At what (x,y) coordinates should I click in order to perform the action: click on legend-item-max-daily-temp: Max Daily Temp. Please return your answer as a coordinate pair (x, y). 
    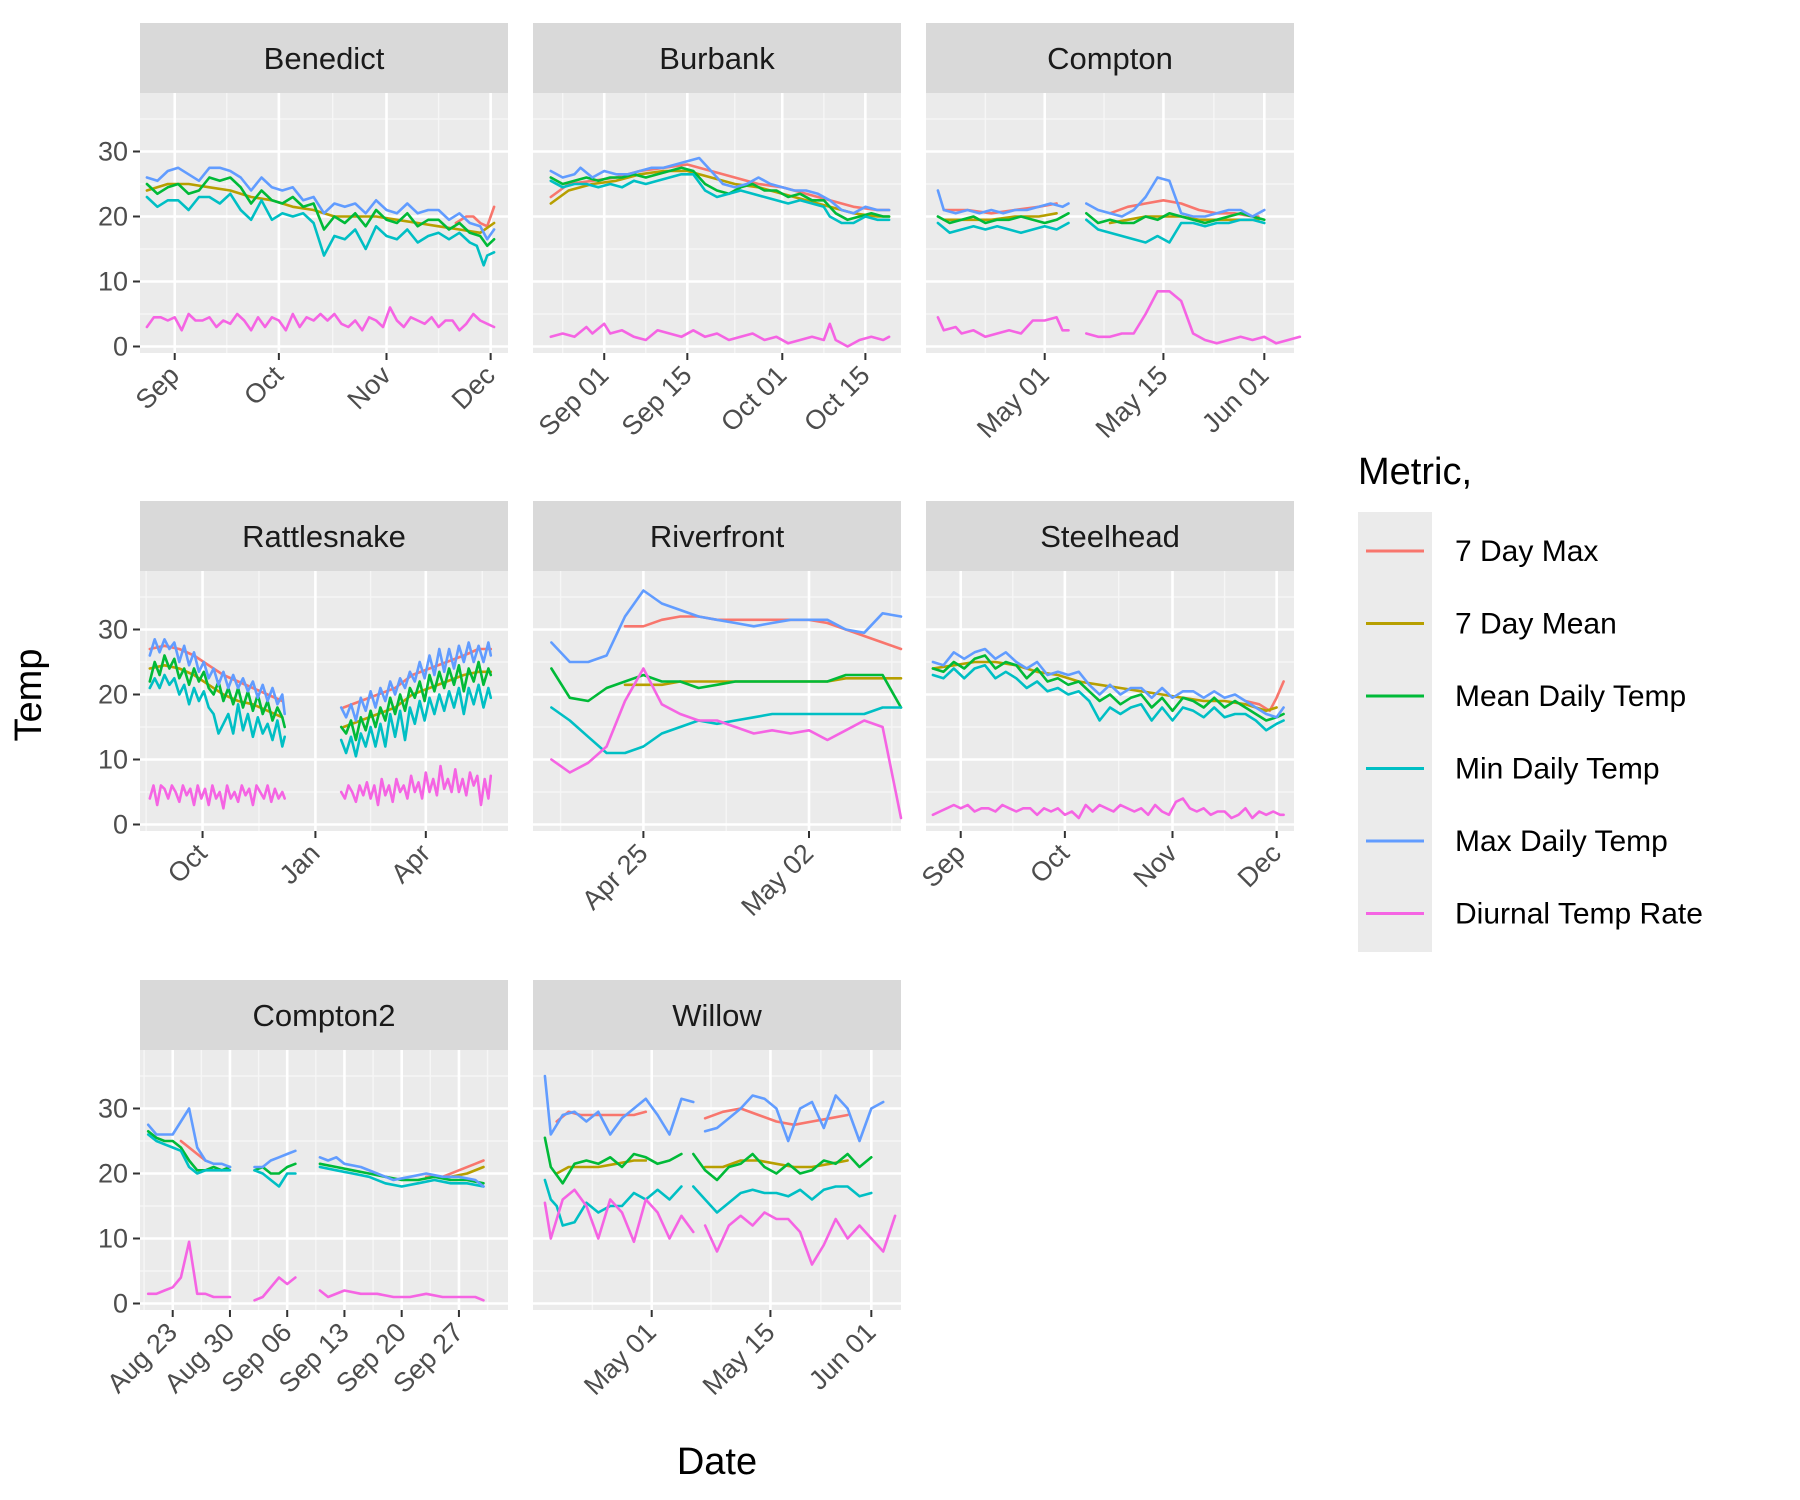
    Looking at the image, I should click on (1517, 841).